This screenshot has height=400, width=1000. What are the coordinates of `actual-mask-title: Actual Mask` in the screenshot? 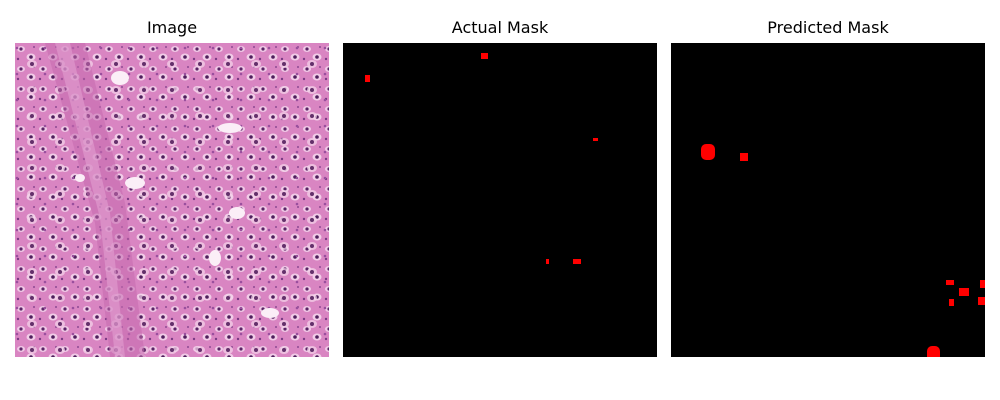 It's located at (500, 27).